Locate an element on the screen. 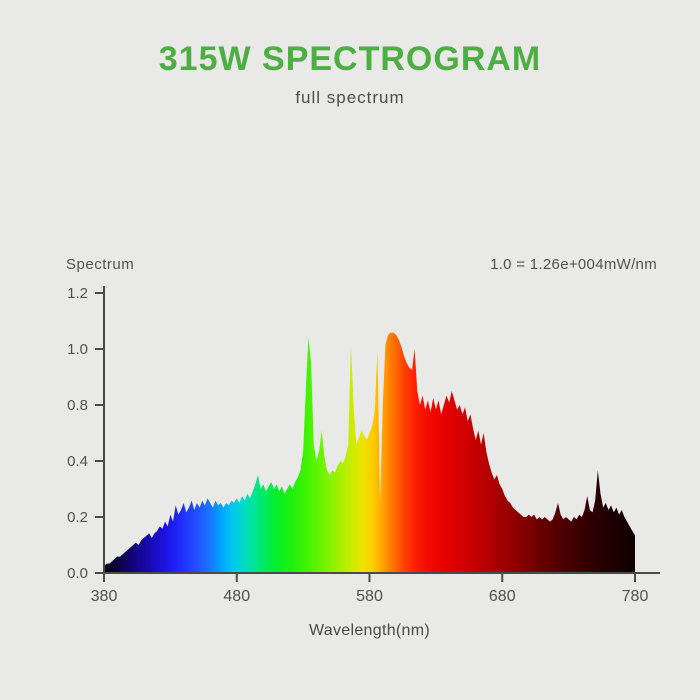 The width and height of the screenshot is (700, 700). scale-note: 1.0 = 1.26e+004mW/nm is located at coordinates (573, 264).